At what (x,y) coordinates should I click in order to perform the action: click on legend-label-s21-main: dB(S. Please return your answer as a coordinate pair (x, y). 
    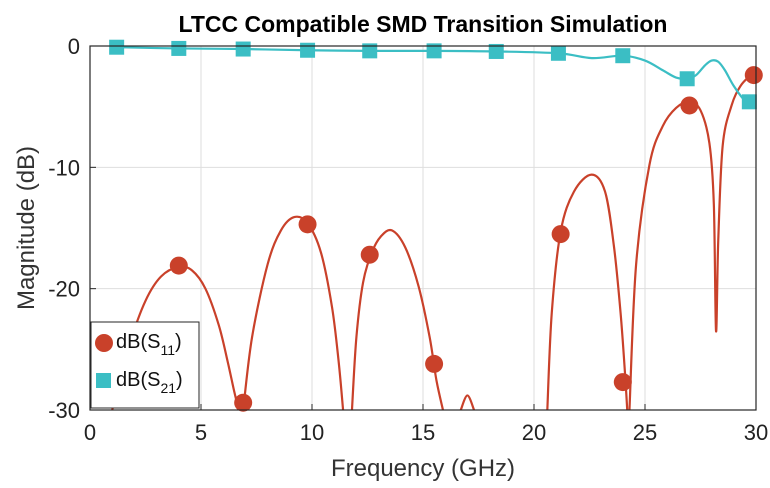
    Looking at the image, I should click on (138, 380).